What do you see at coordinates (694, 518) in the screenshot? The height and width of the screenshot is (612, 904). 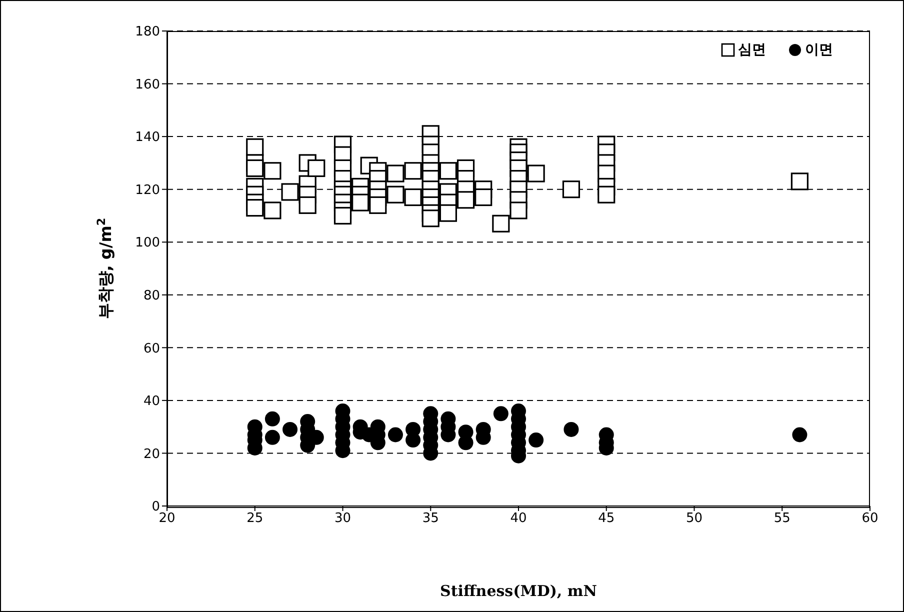 I see `x-tick-label: 50` at bounding box center [694, 518].